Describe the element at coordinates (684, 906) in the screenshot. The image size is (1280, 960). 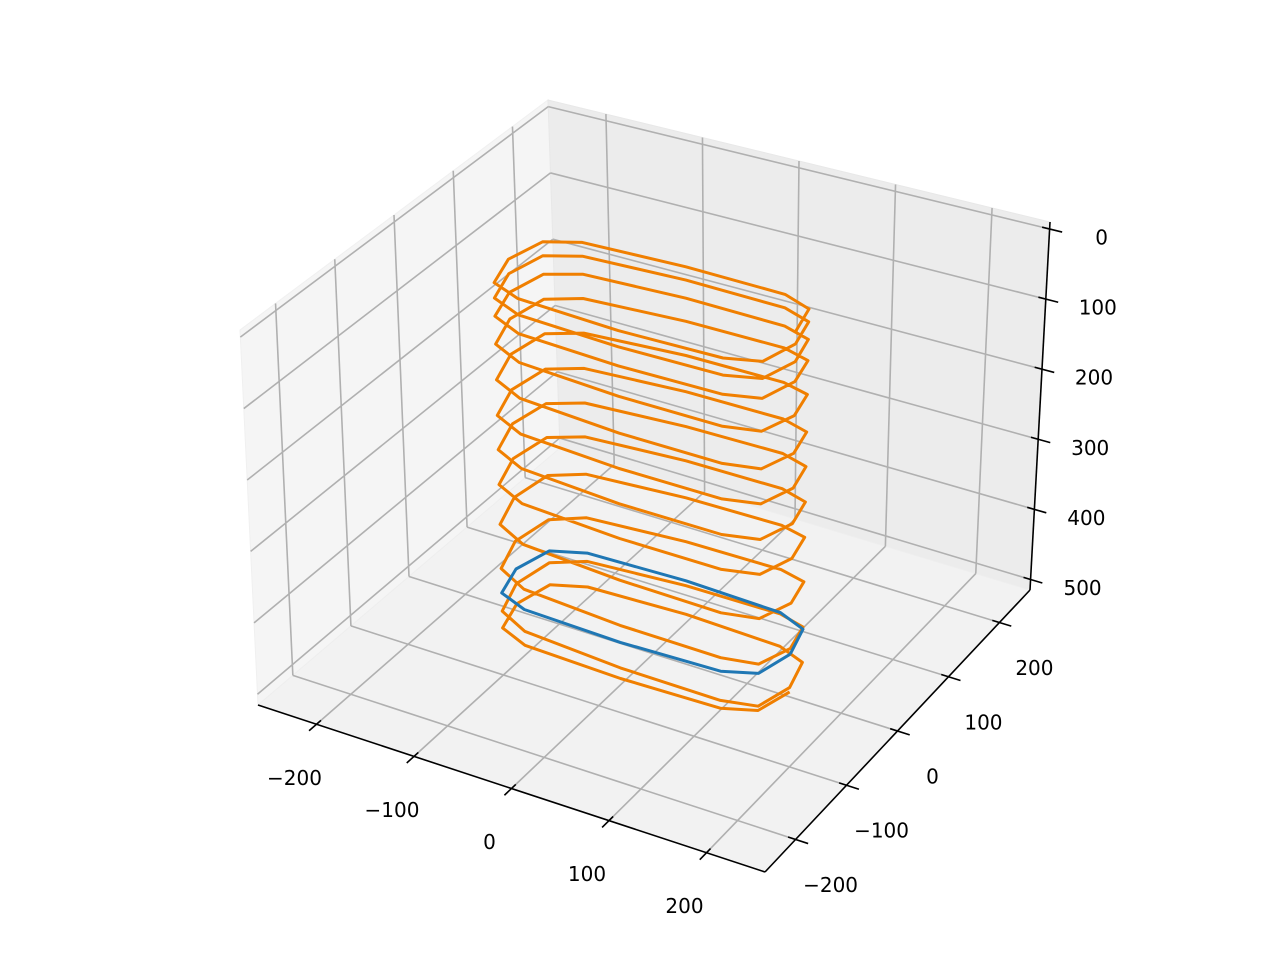
I see `x-tick-label: 200` at that location.